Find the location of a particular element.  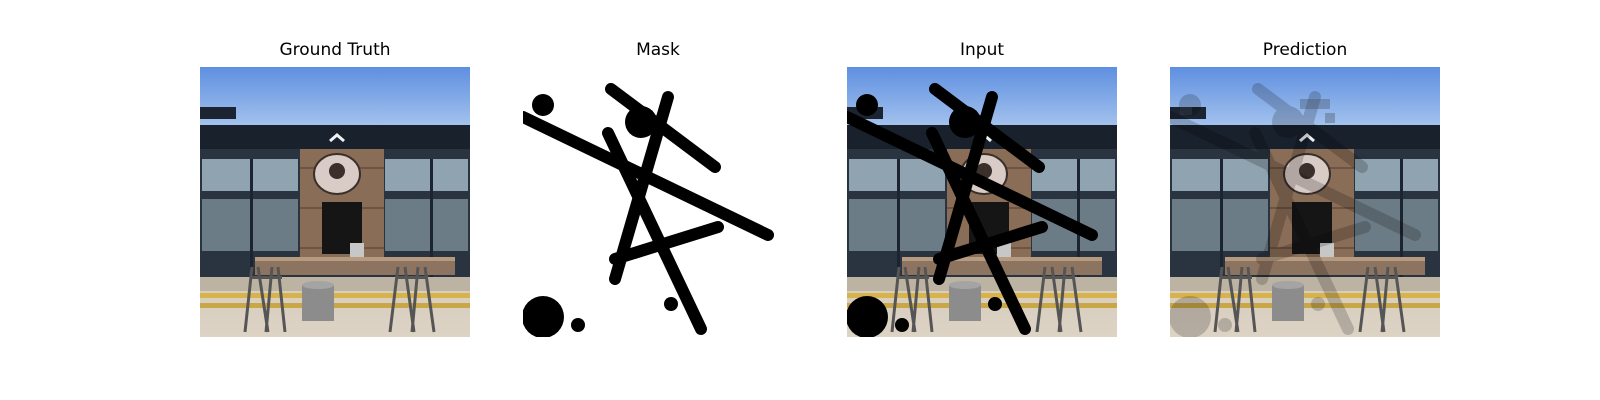

input-image is located at coordinates (982, 202).